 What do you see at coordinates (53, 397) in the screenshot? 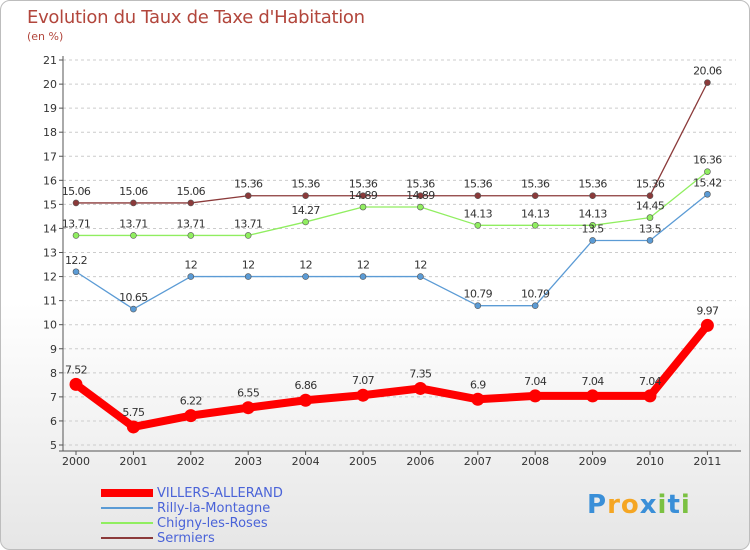
I see `y-tick-label: 7` at bounding box center [53, 397].